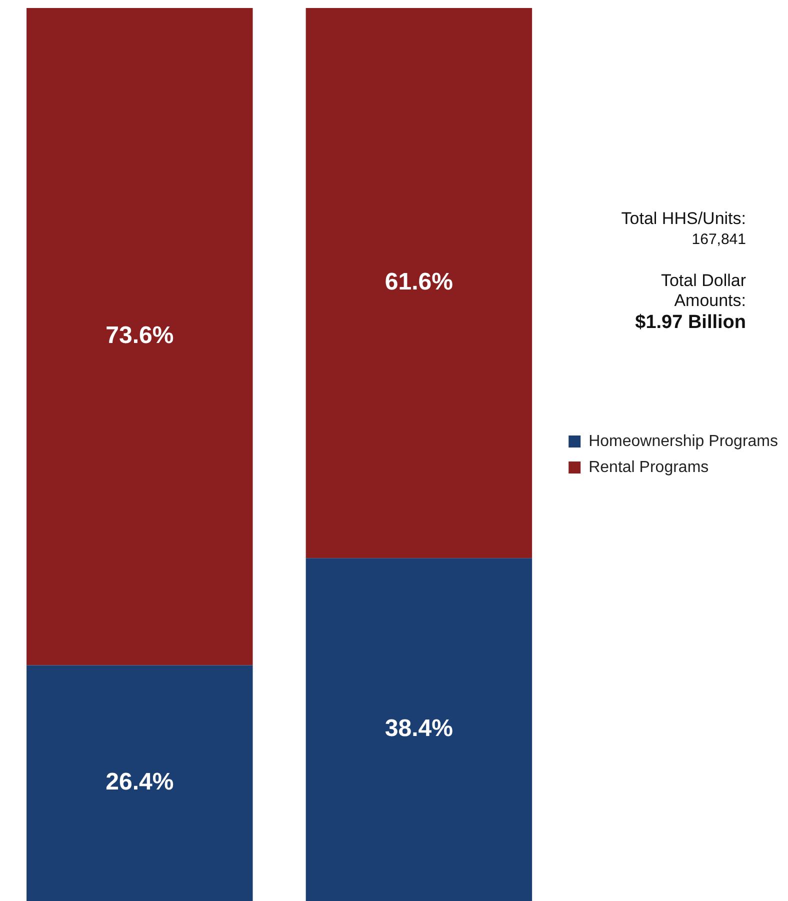  I want to click on data-label: 73.6%, so click(140, 336).